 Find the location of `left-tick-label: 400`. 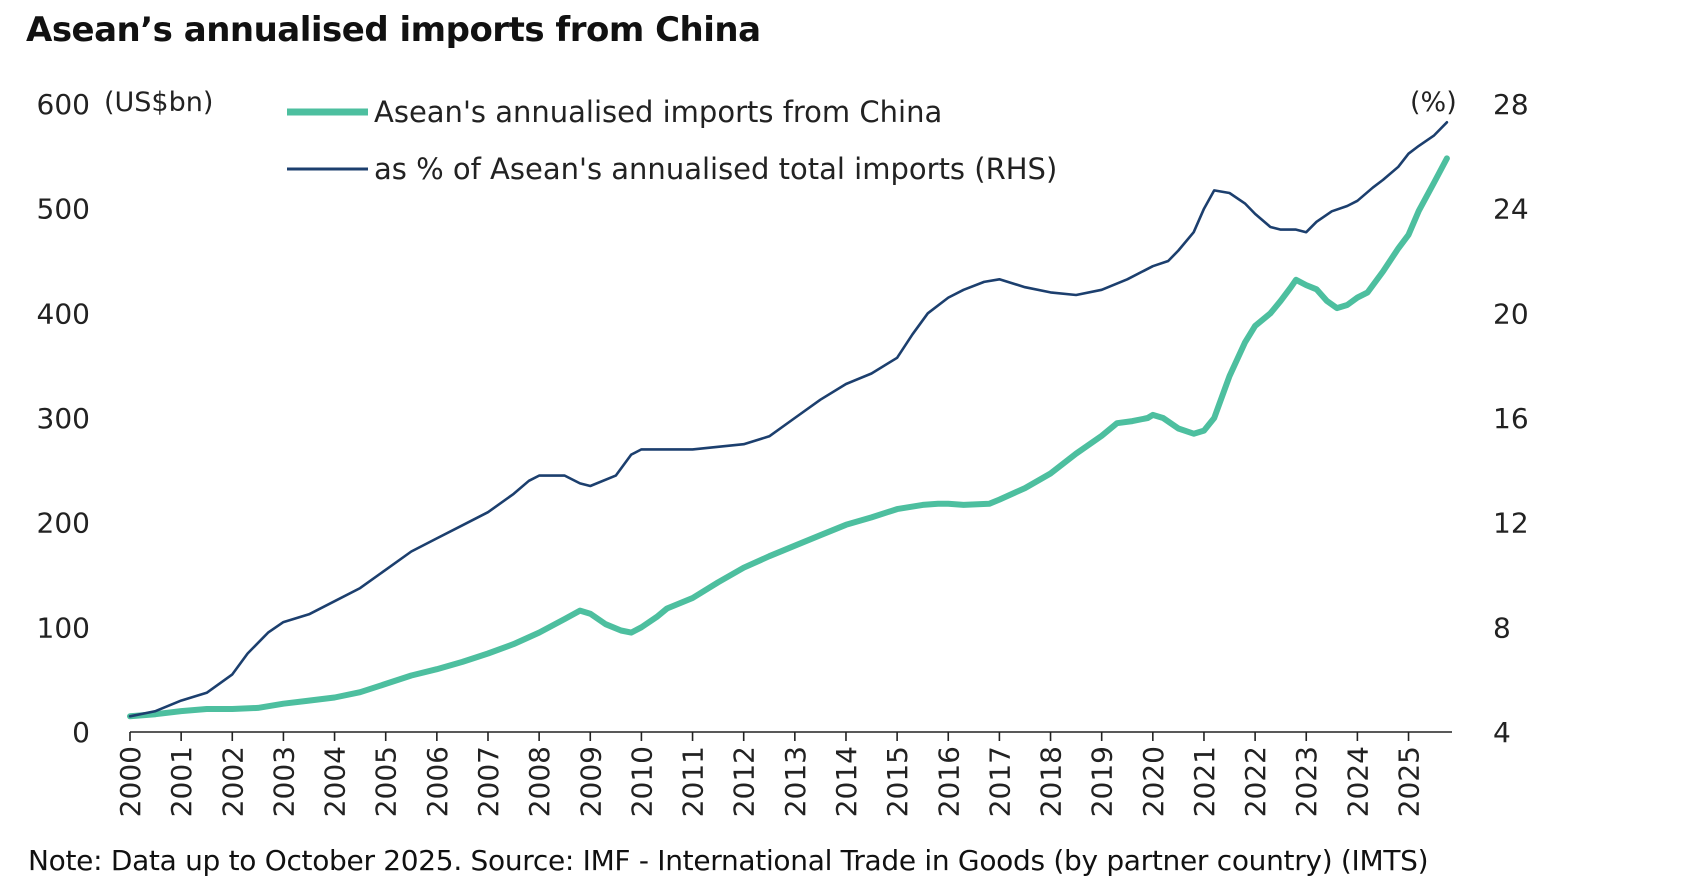

left-tick-label: 400 is located at coordinates (63, 313).